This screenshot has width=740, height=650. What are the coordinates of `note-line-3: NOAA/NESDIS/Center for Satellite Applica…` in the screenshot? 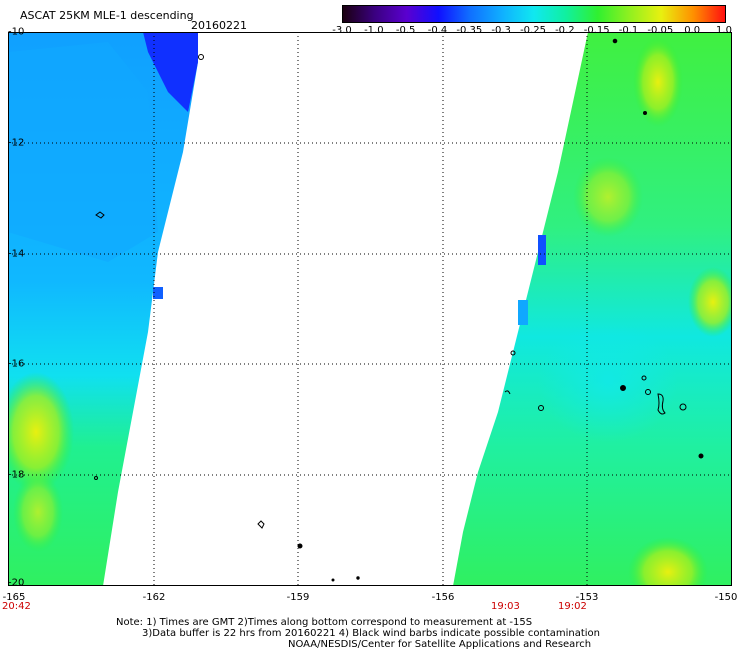 It's located at (440, 644).